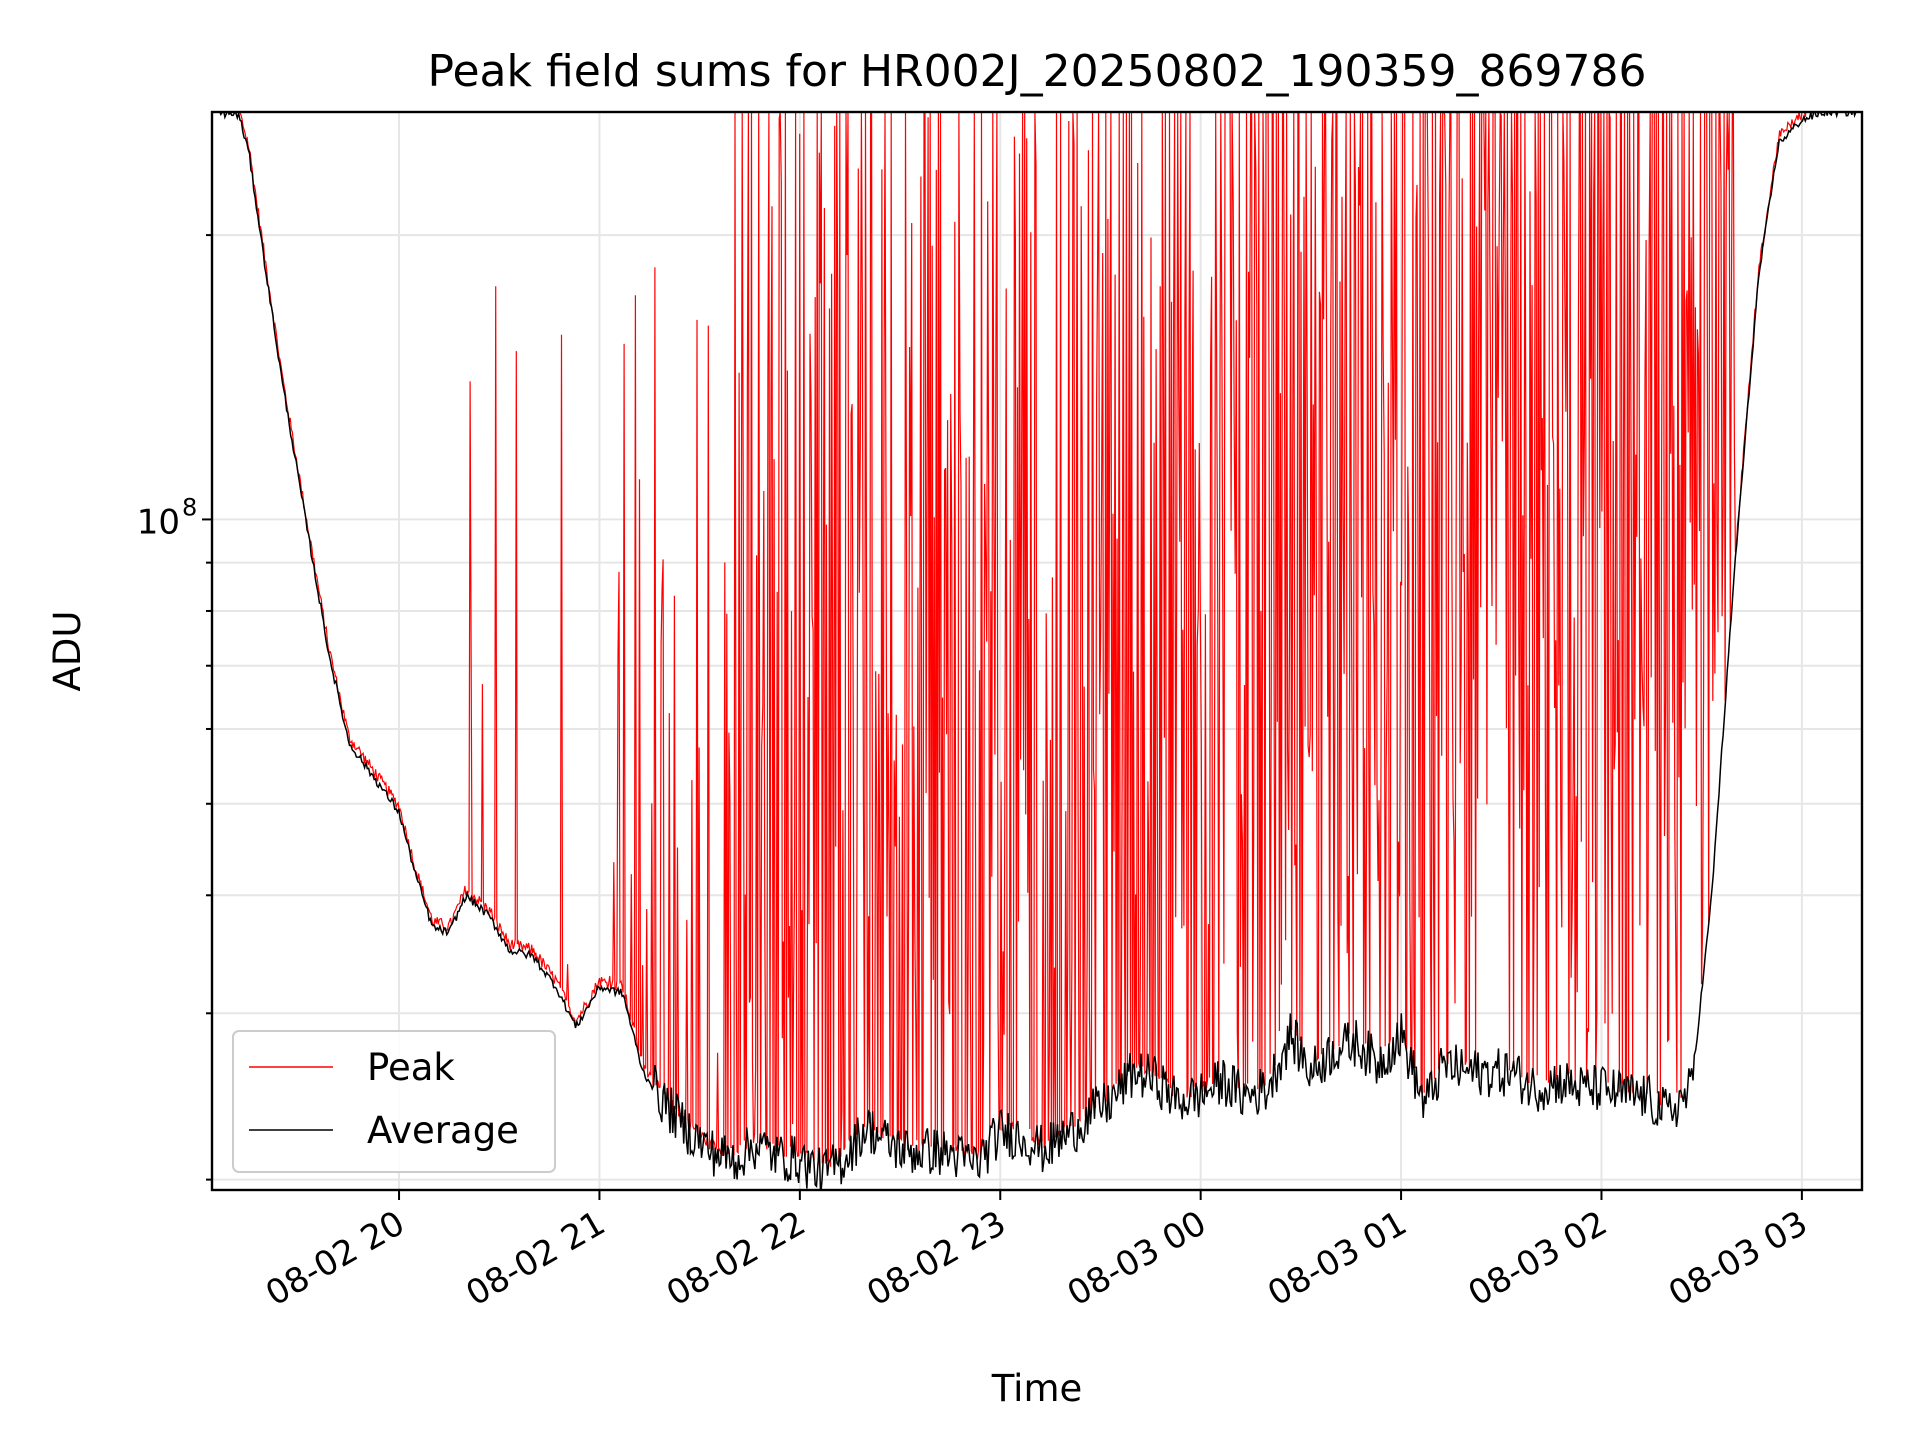  What do you see at coordinates (1538, 1258) in the screenshot?
I see `x-tick-label: 08-03 02` at bounding box center [1538, 1258].